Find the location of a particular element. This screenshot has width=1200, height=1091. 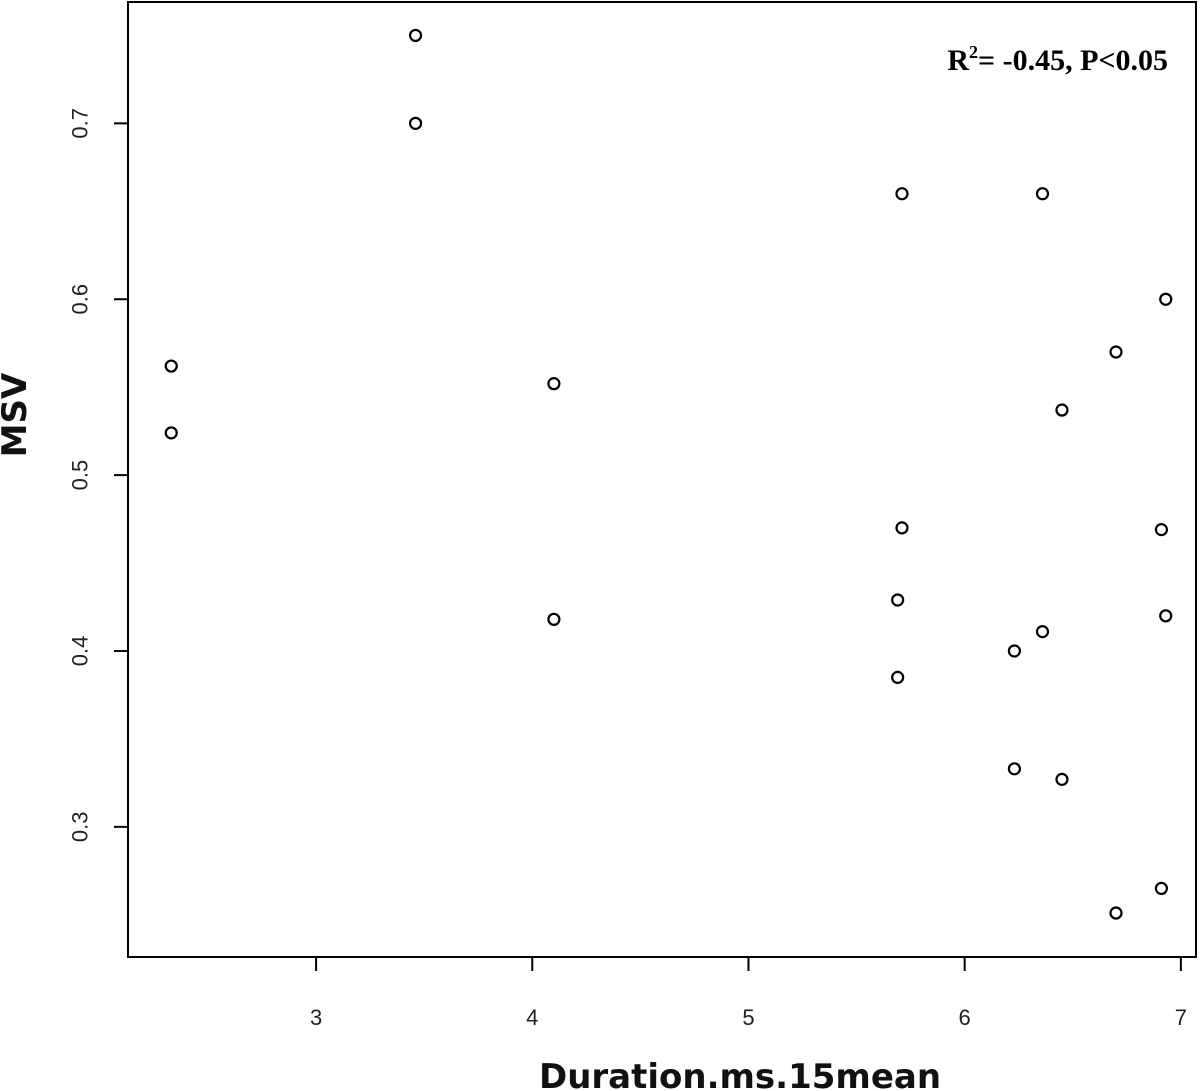

x-tick-label: 6 is located at coordinates (965, 1017).